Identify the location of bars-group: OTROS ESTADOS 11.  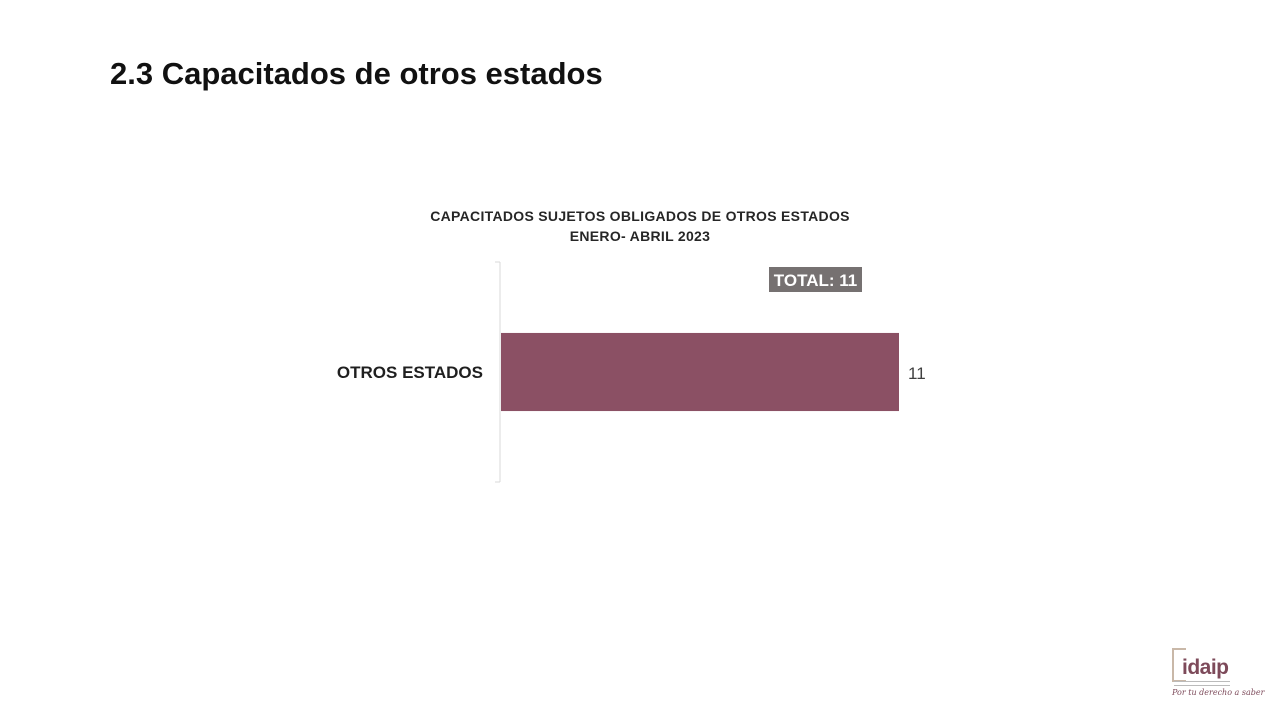
(631, 372).